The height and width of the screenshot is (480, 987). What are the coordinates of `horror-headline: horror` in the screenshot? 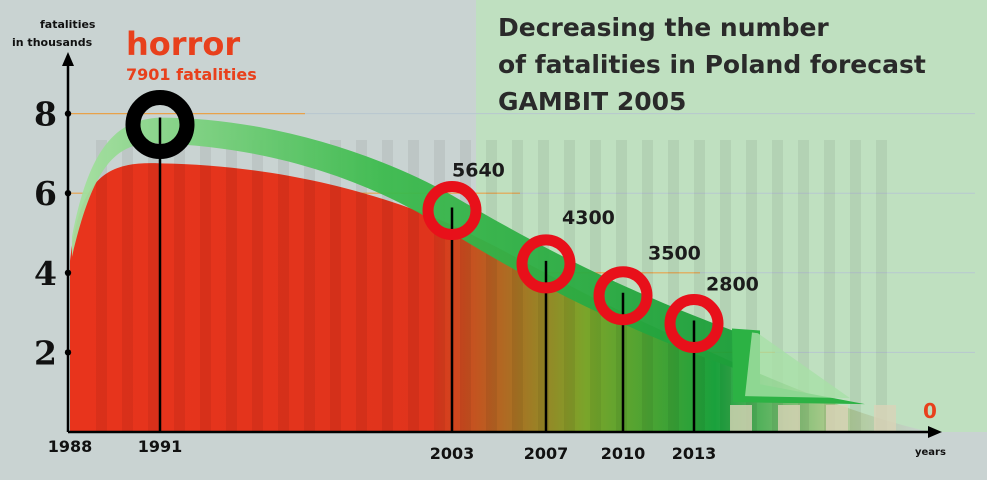 It's located at (183, 44).